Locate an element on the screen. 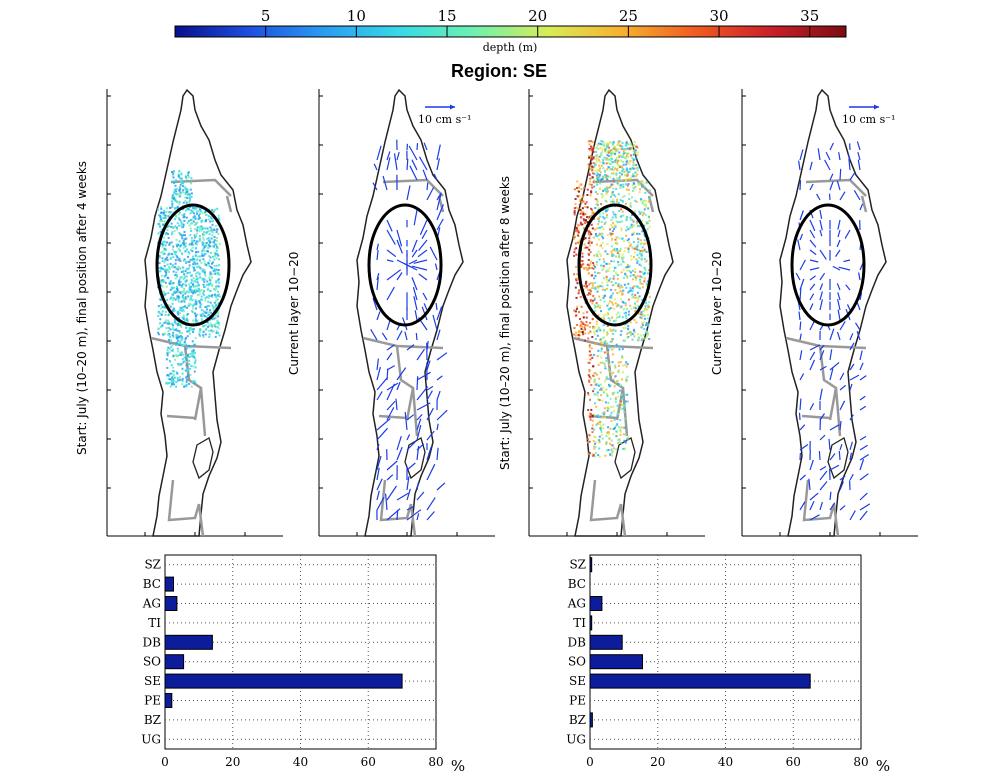 This screenshot has height=780, width=999. colorbar-ticks: 5 10 15 20 25 30 35 is located at coordinates (540, 22).